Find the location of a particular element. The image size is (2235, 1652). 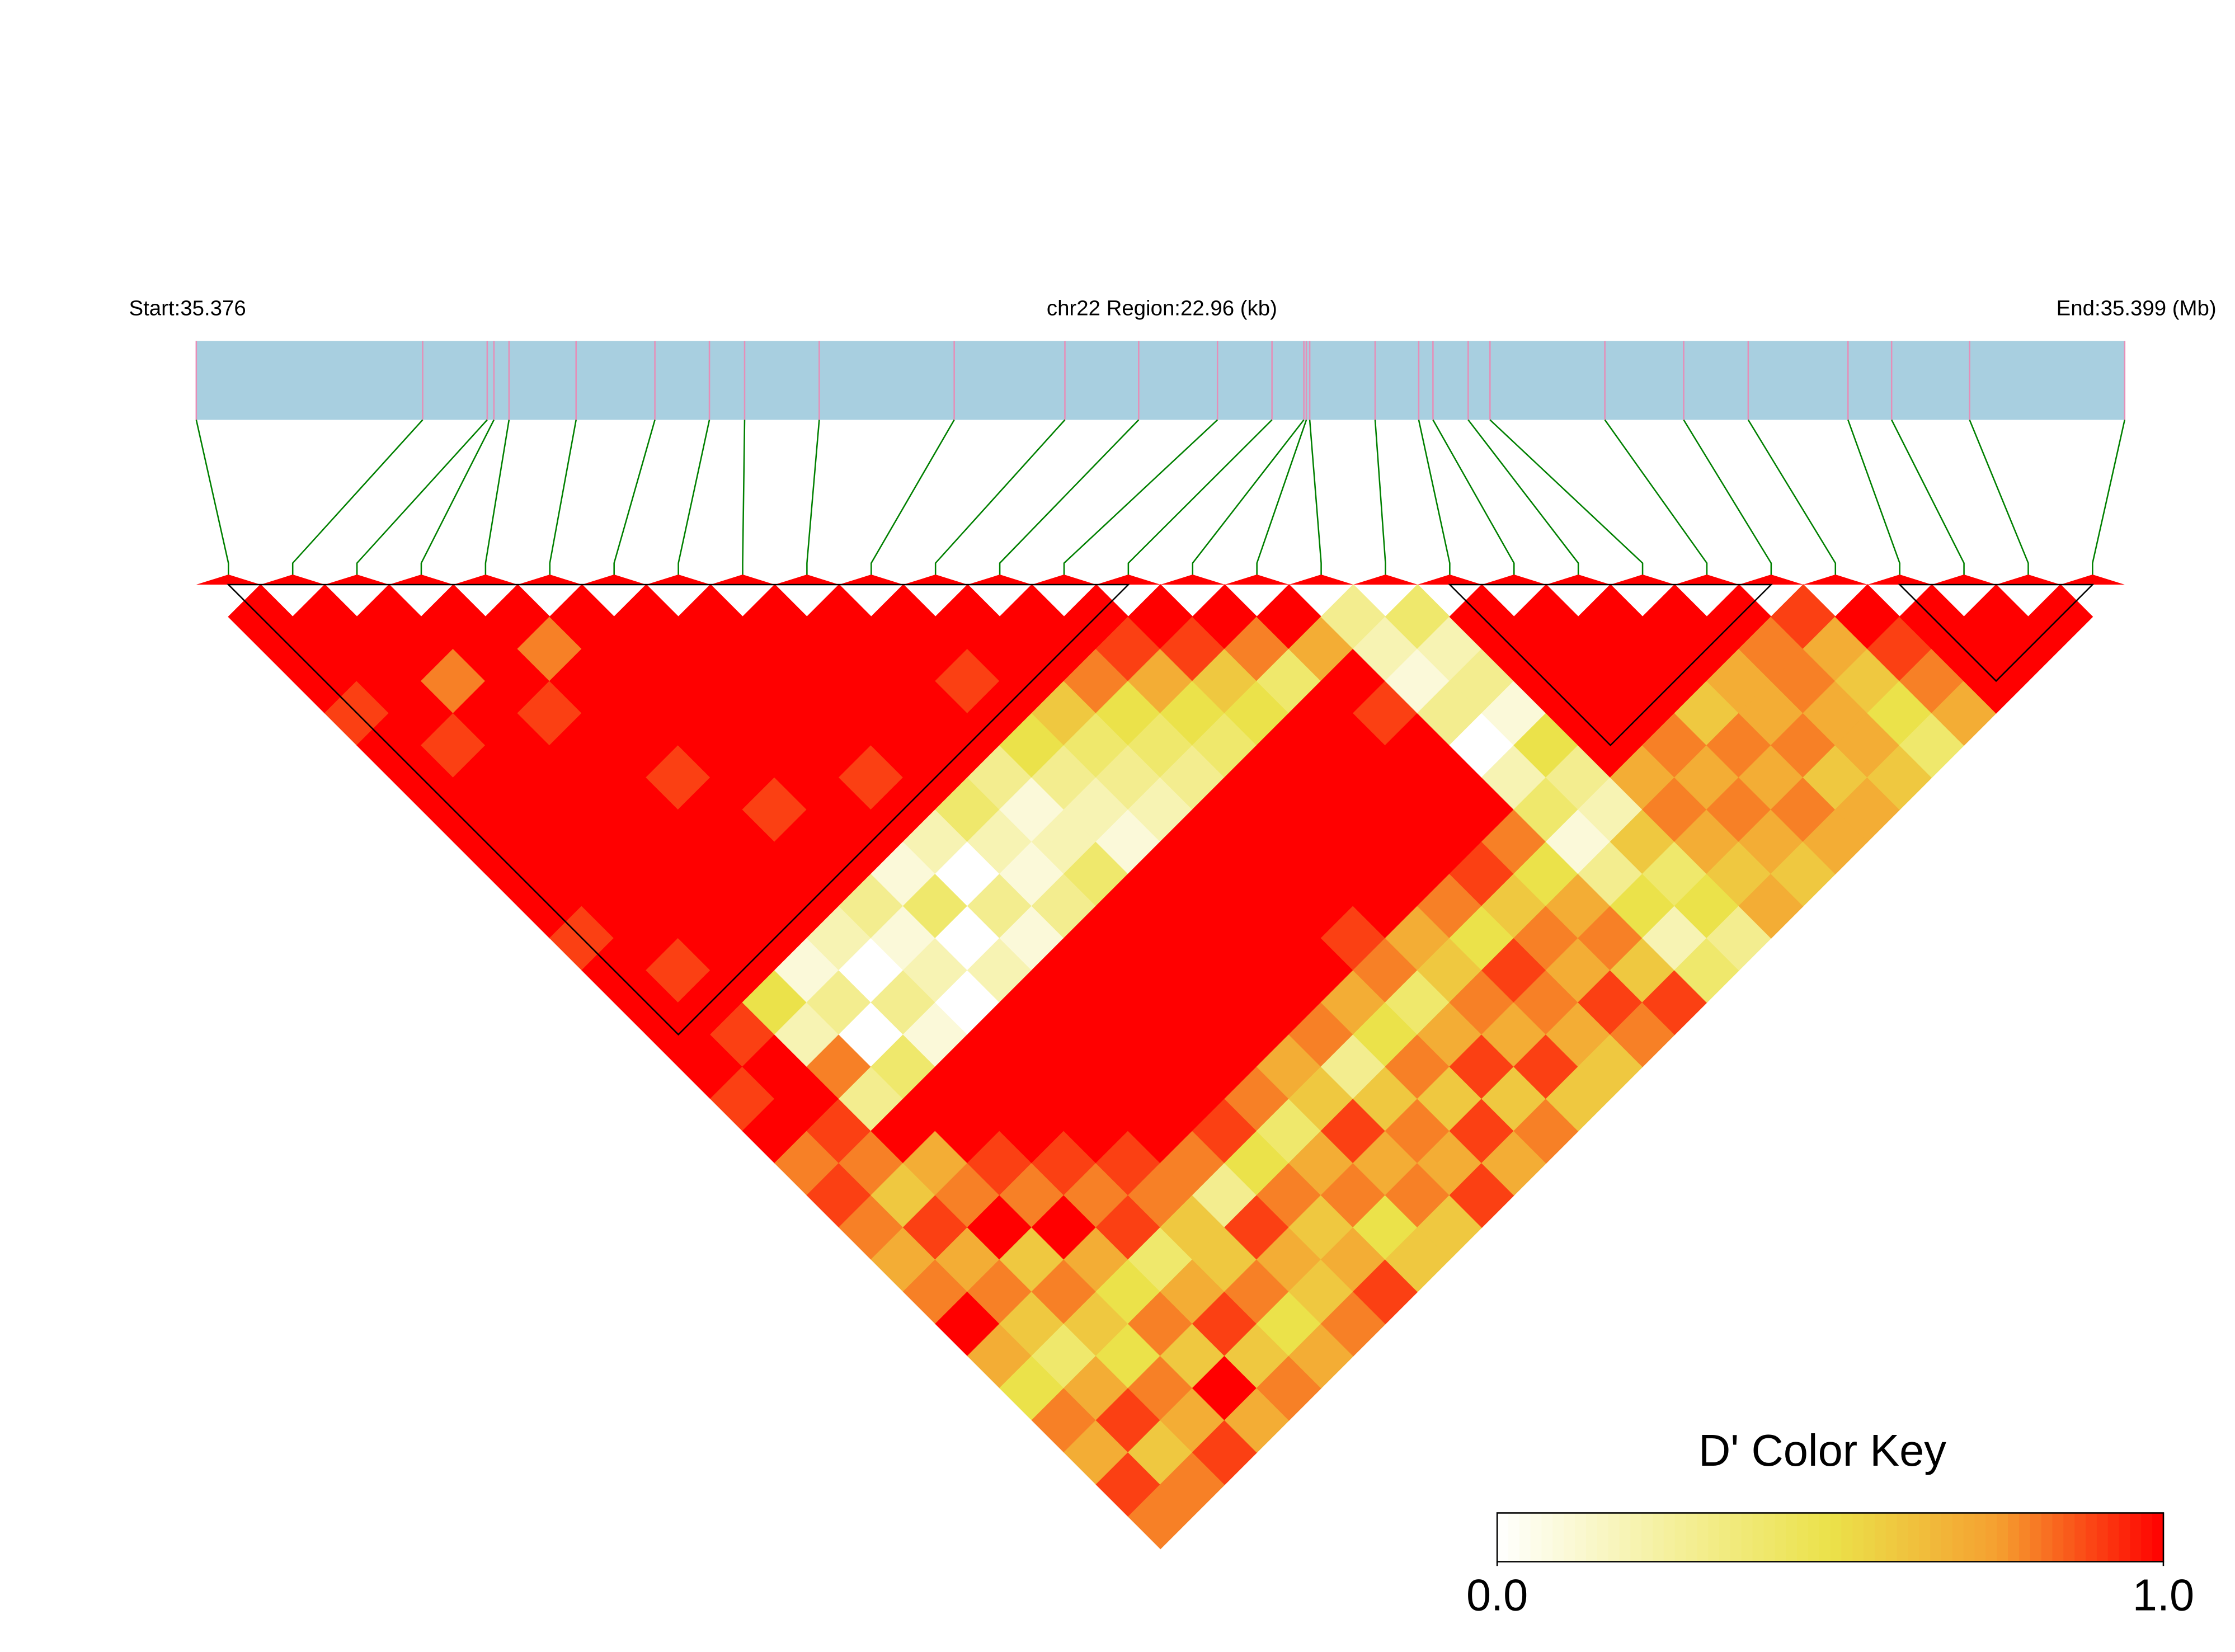

end-label: End:35.399 (Mb) is located at coordinates (2137, 308).